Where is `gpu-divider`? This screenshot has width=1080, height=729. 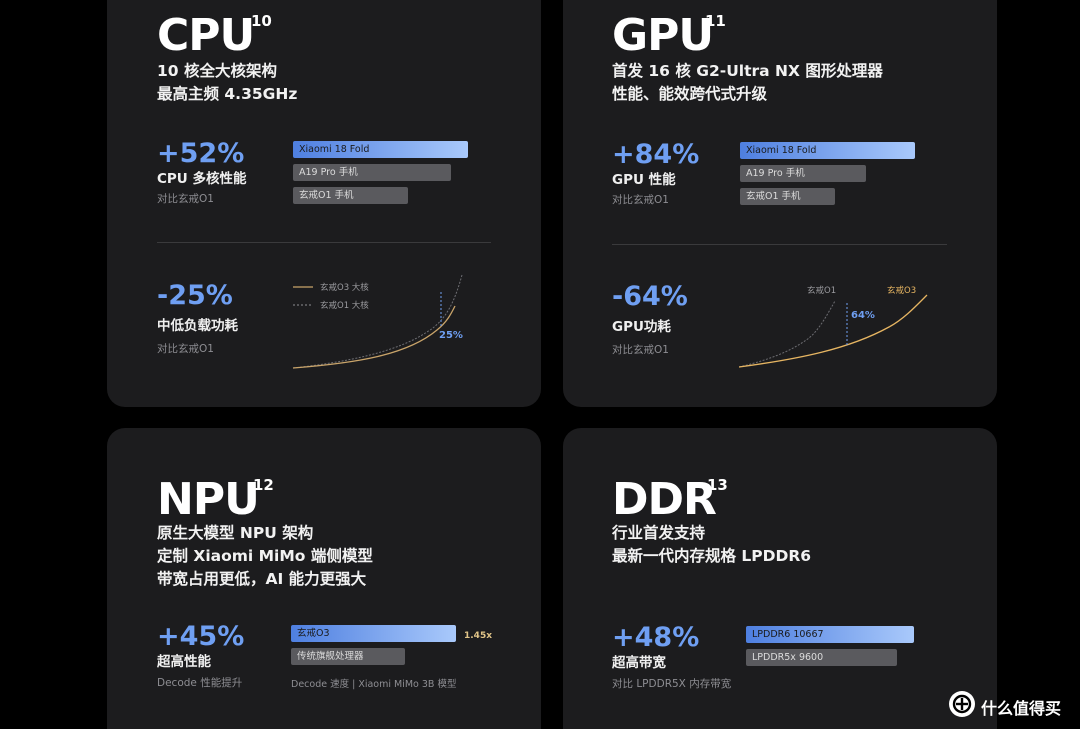 gpu-divider is located at coordinates (779, 244).